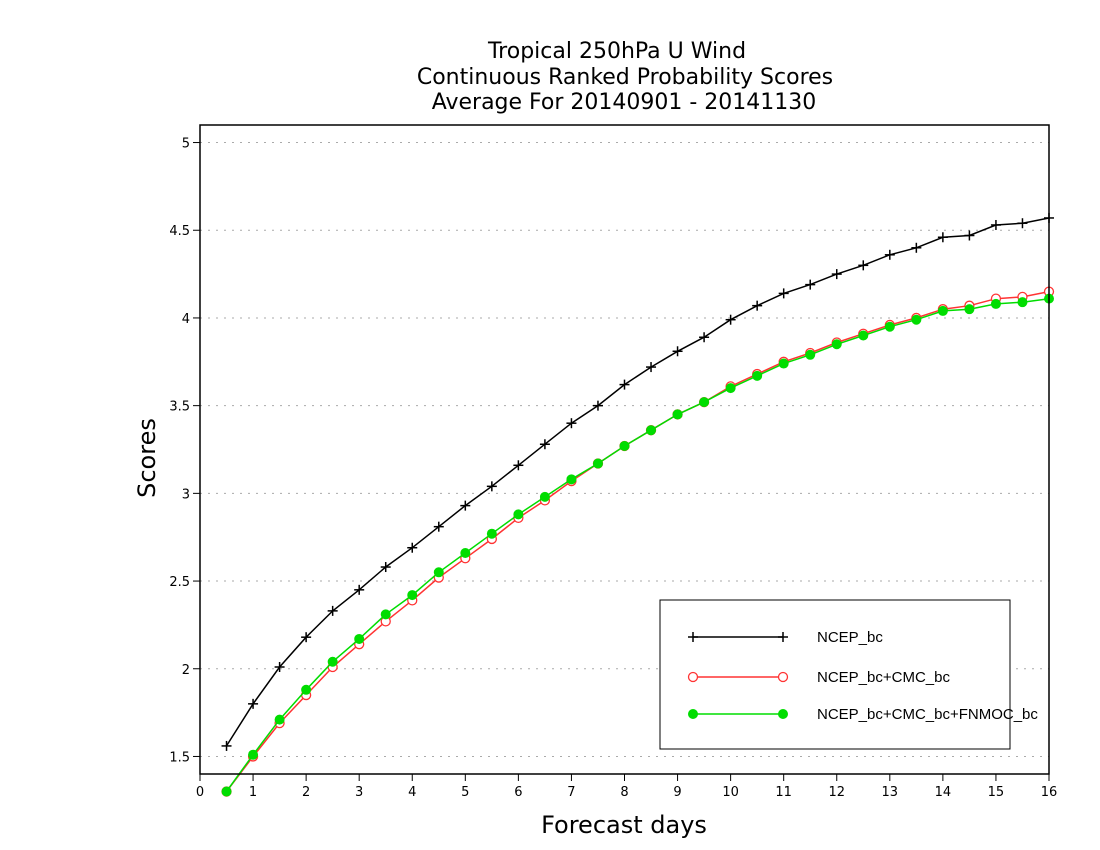  I want to click on x-tick-label: 11, so click(783, 792).